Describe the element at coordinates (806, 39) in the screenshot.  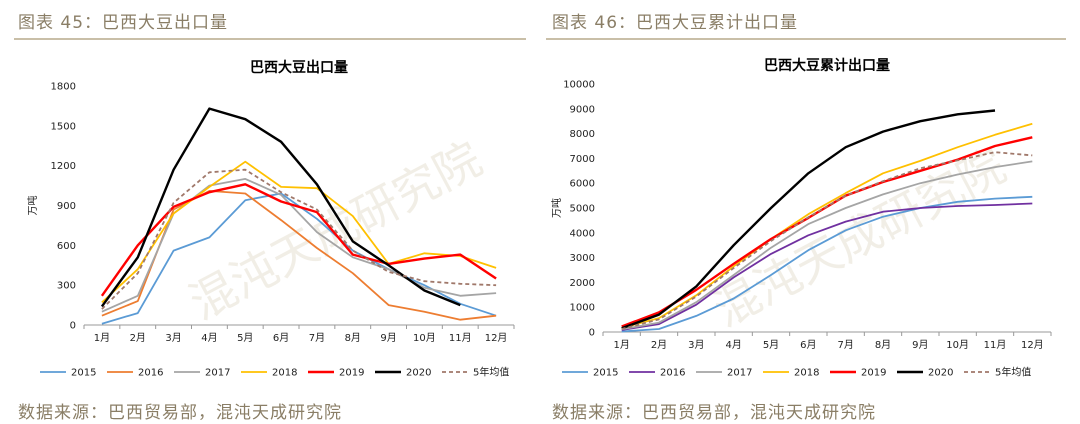
I see `right-title-rule` at that location.